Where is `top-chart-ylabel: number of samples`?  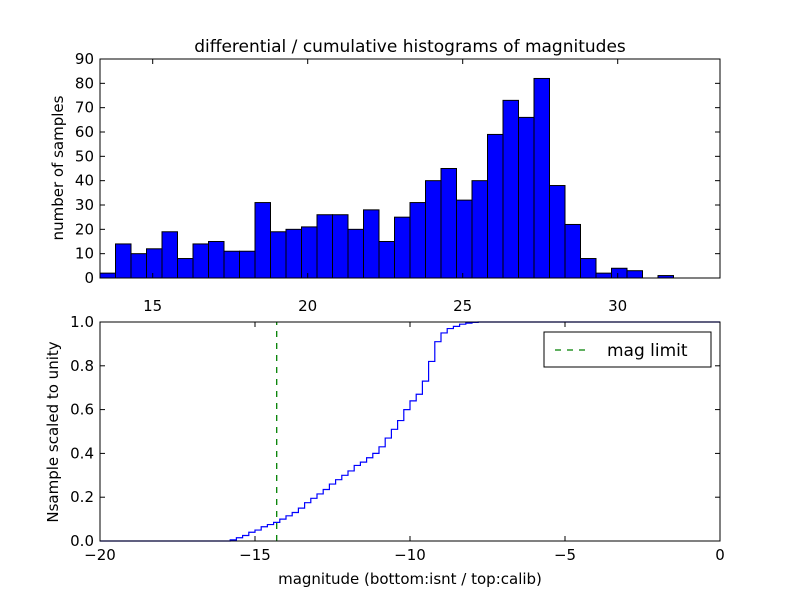
top-chart-ylabel: number of samples is located at coordinates (58, 167).